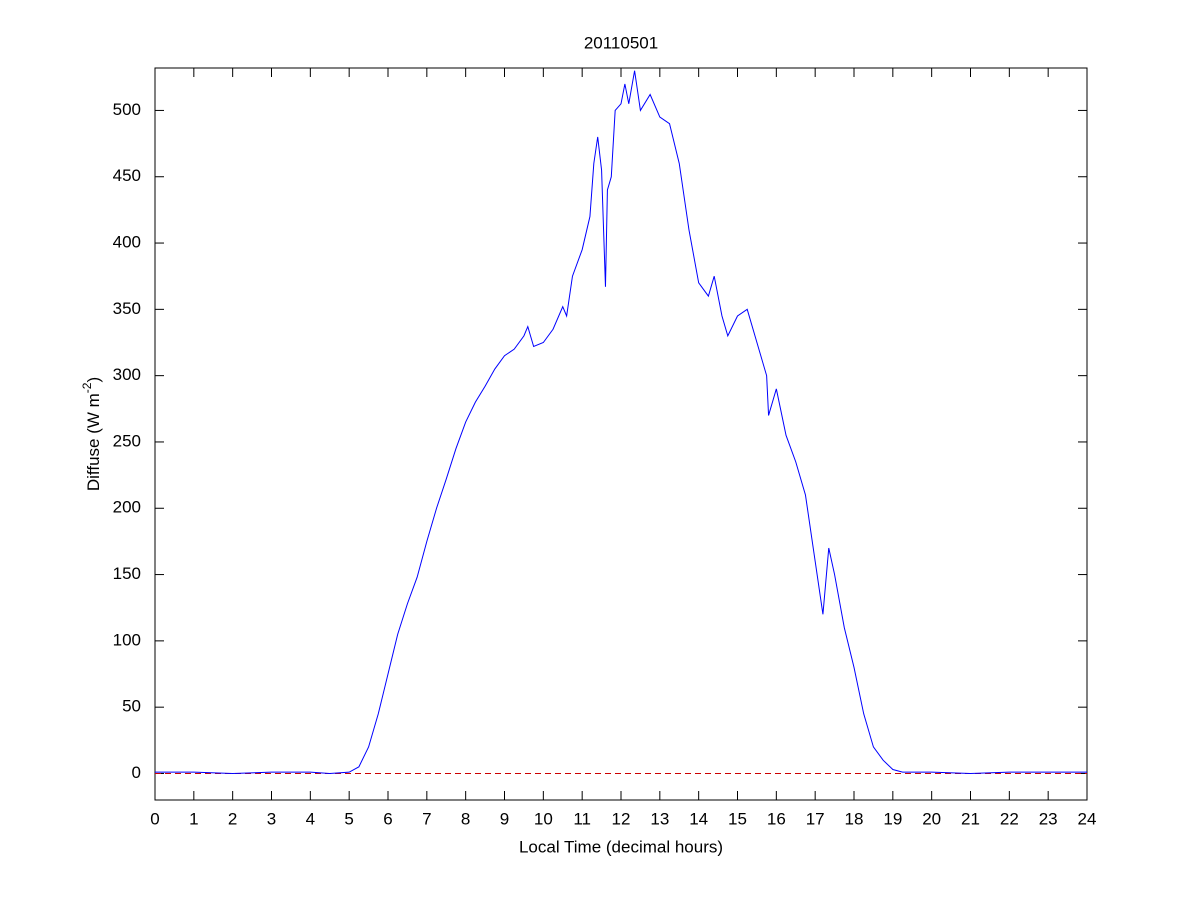 The image size is (1201, 900). Describe the element at coordinates (621, 818) in the screenshot. I see `x-tick-label: 12` at that location.